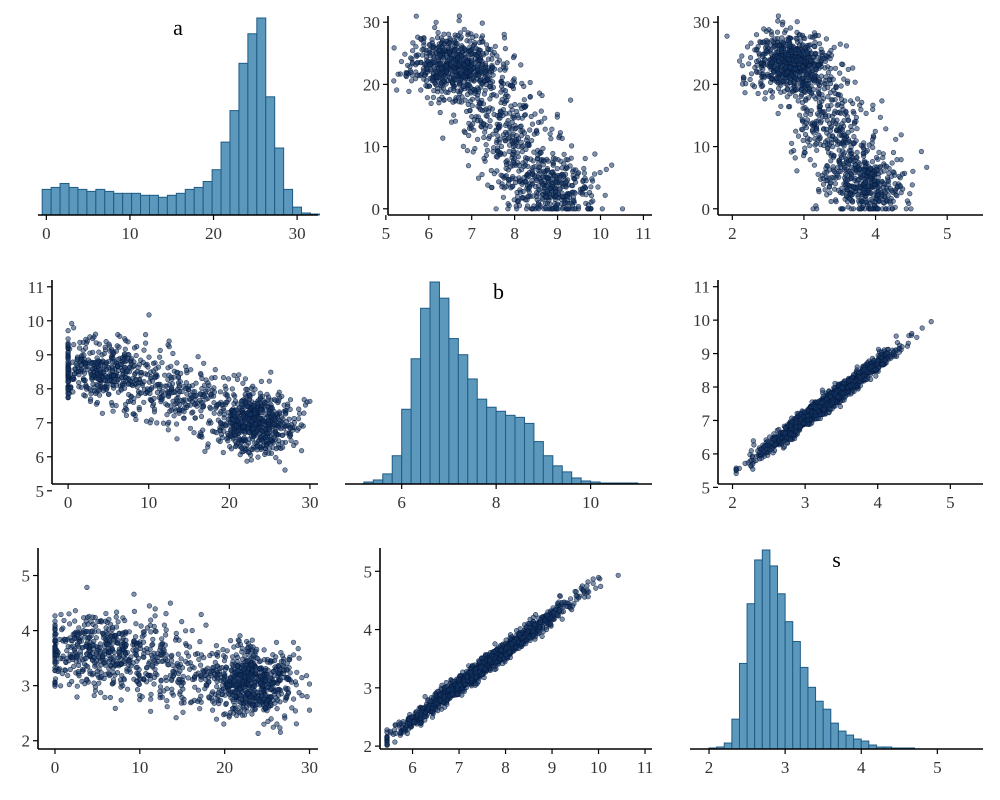 The height and width of the screenshot is (800, 1000). Describe the element at coordinates (40, 423) in the screenshot. I see `y-tick-label: 7` at that location.